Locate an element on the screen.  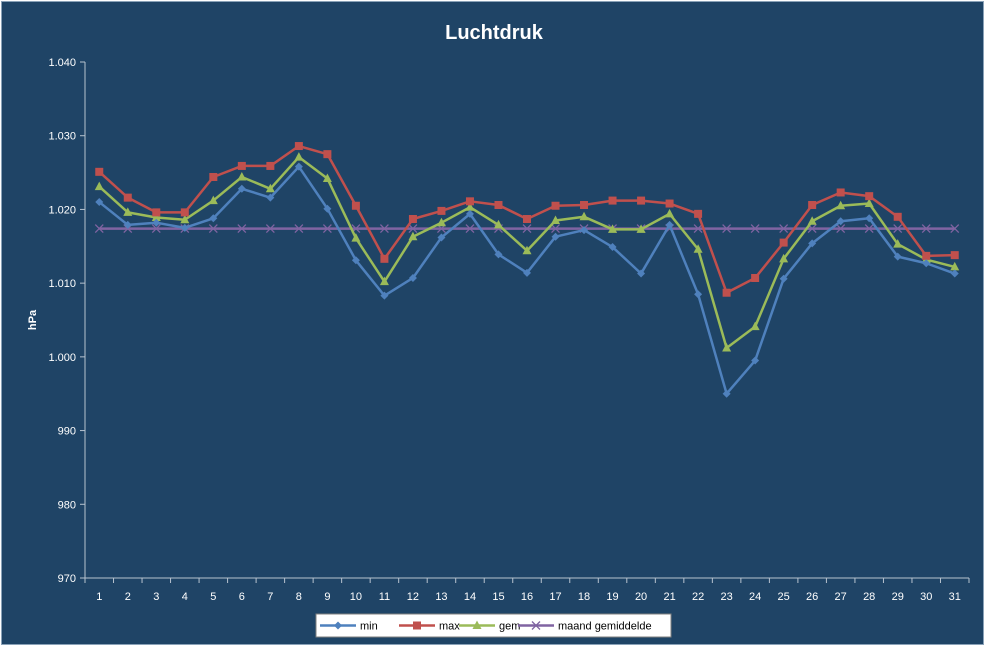
x-tick-label: 24 is located at coordinates (755, 597).